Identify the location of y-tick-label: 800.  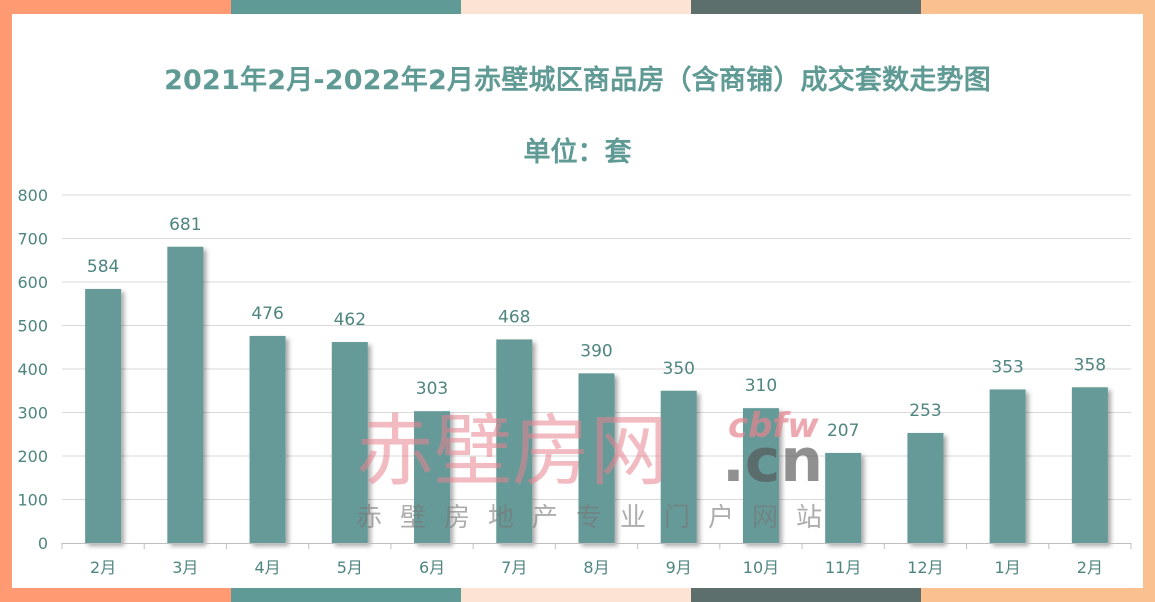
(32, 195).